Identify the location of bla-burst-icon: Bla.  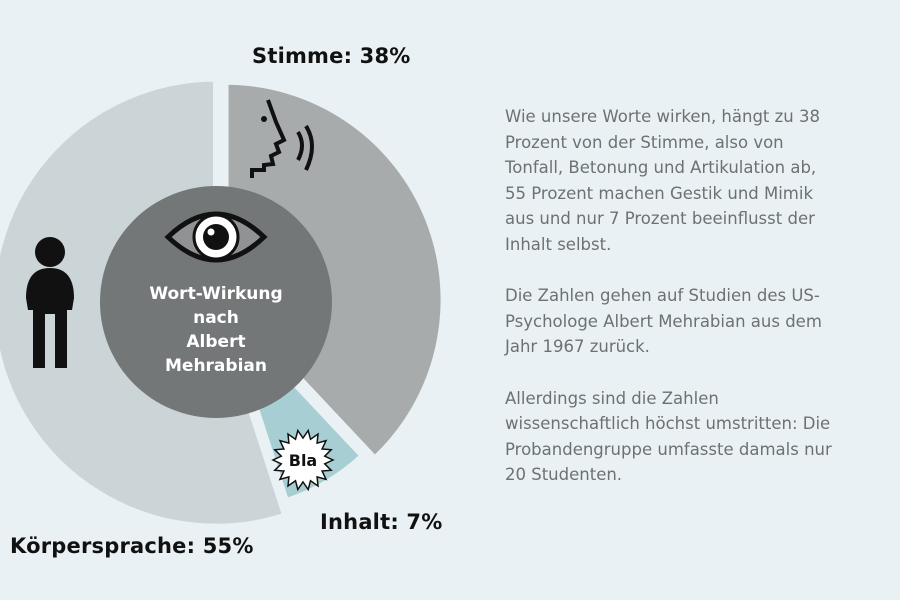
(303, 460).